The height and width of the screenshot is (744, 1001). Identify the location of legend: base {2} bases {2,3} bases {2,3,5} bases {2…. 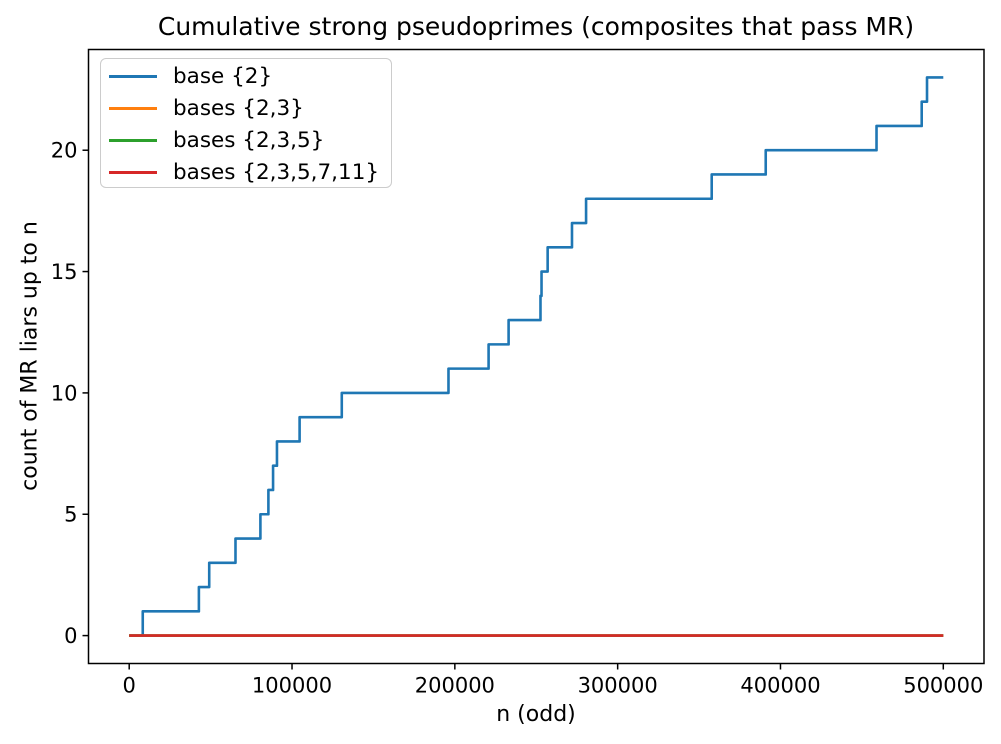
(246, 123).